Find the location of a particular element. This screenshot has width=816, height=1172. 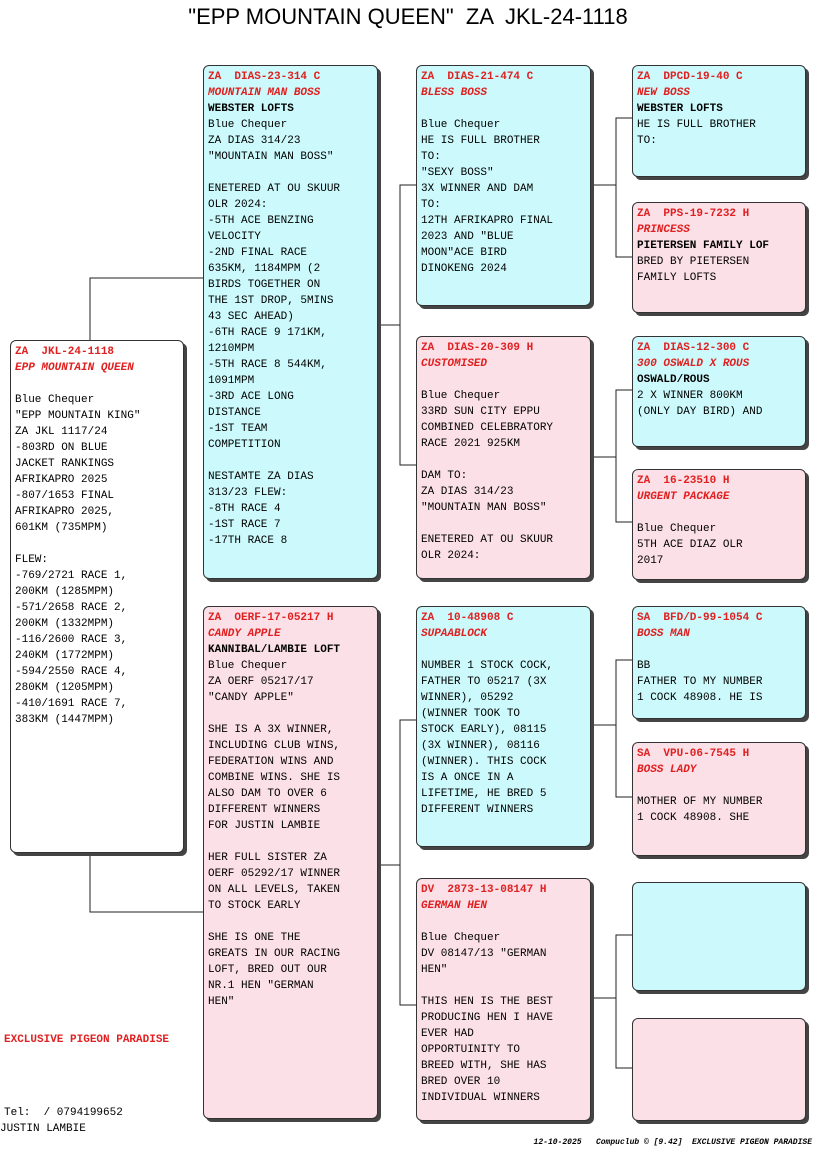

text-line: SHE IS A 3X WINNER, is located at coordinates (271, 730).